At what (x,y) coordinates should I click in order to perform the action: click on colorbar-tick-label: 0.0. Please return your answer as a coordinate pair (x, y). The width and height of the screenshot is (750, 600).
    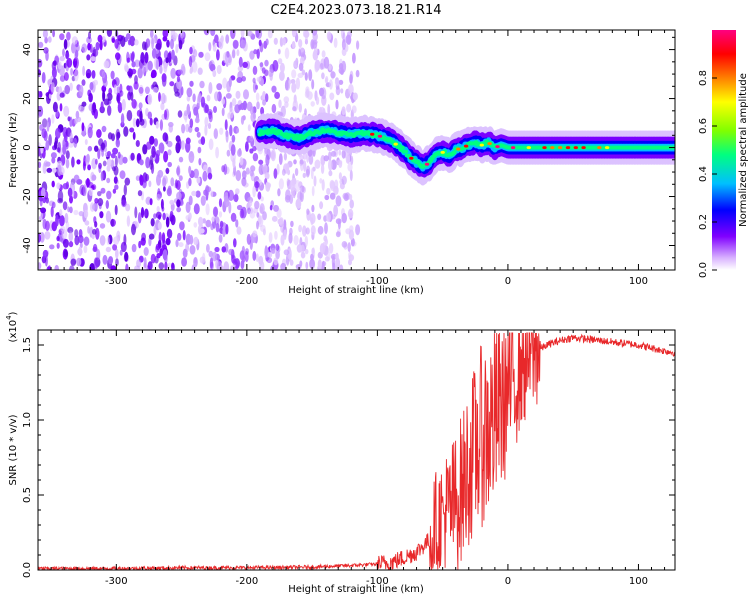
    Looking at the image, I should click on (703, 270).